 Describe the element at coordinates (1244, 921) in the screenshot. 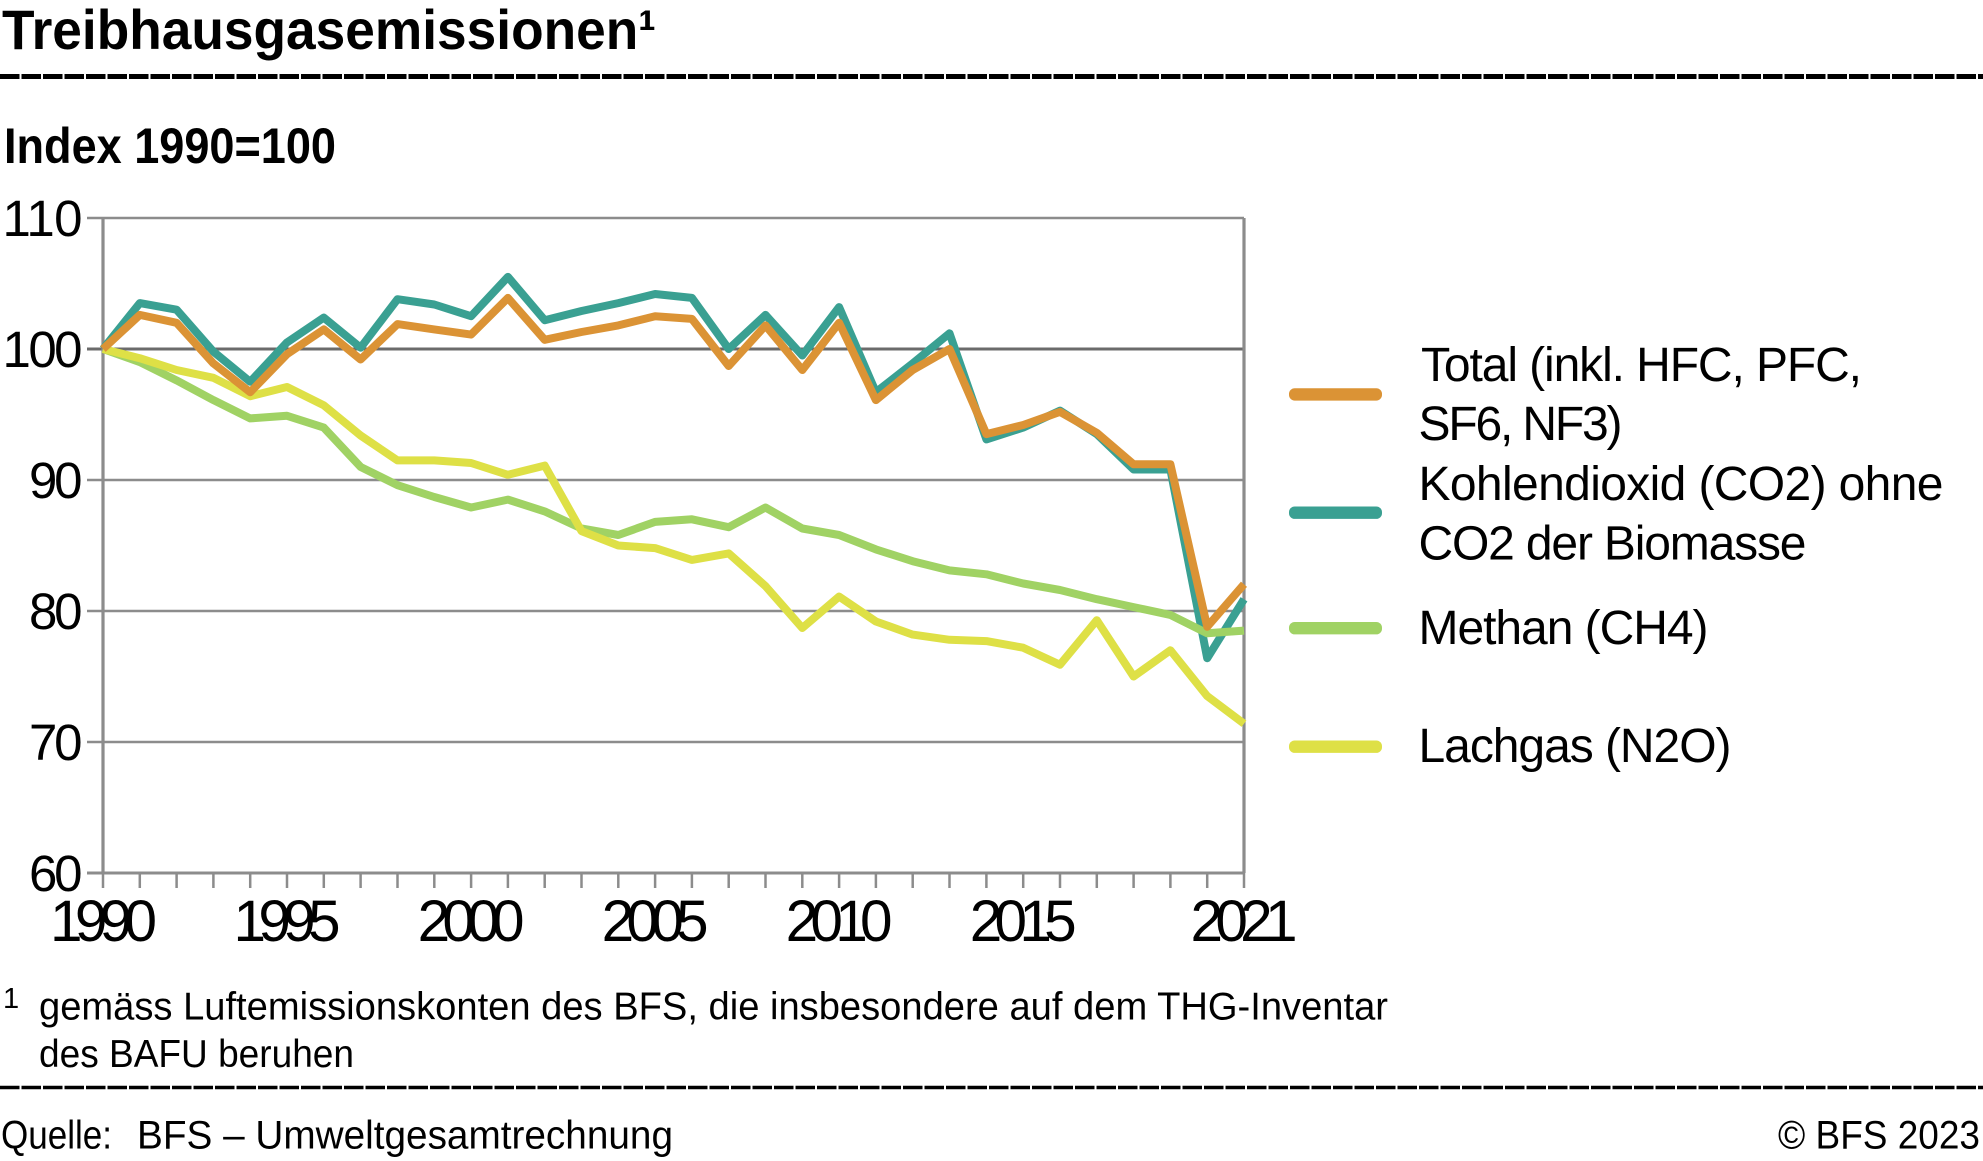

I see `svg-text: 2021` at that location.